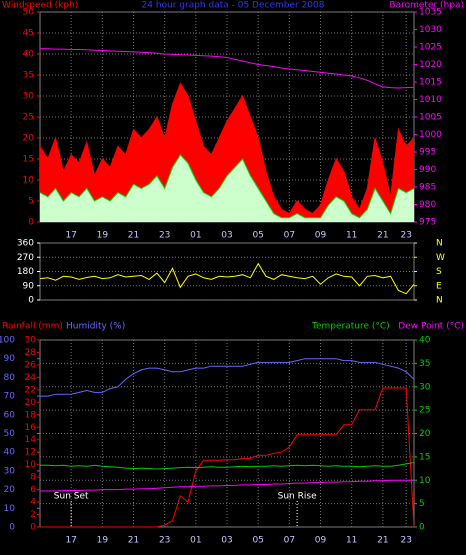  What do you see at coordinates (439, 272) in the screenshot?
I see `y2-tick-label: S` at bounding box center [439, 272].